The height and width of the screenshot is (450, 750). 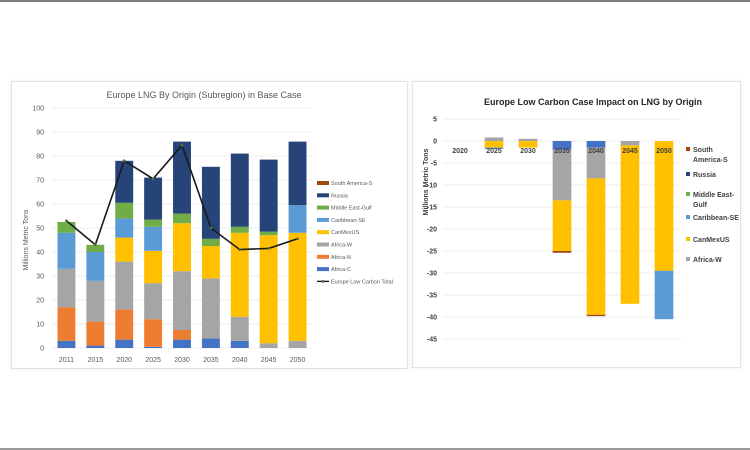 What do you see at coordinates (432, 208) in the screenshot?
I see `y-tick-label: -15` at bounding box center [432, 208].